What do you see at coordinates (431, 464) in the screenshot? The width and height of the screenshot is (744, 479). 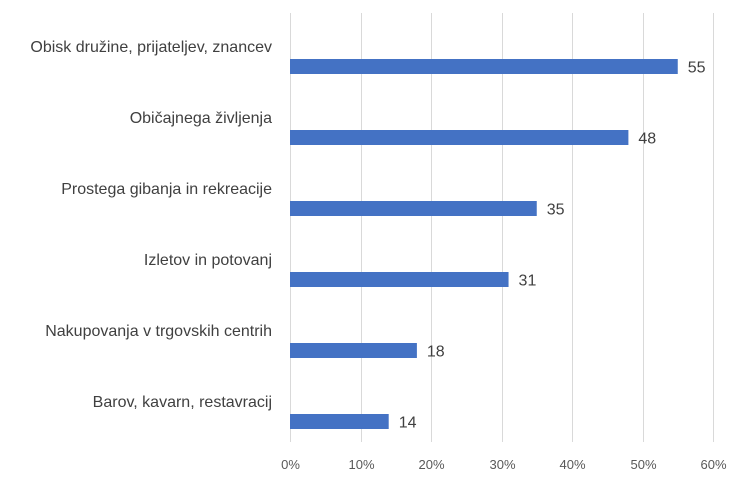 I see `x-tick-label: 20%` at bounding box center [431, 464].